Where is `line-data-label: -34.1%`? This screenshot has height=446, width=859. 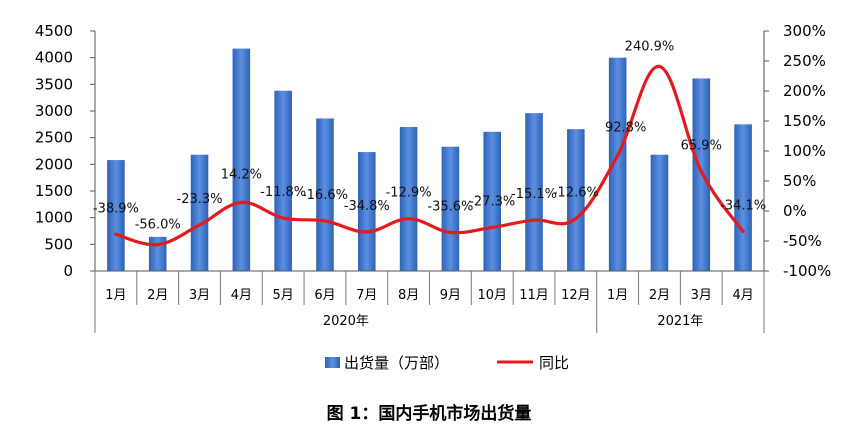 line-data-label: -34.1% is located at coordinates (743, 205).